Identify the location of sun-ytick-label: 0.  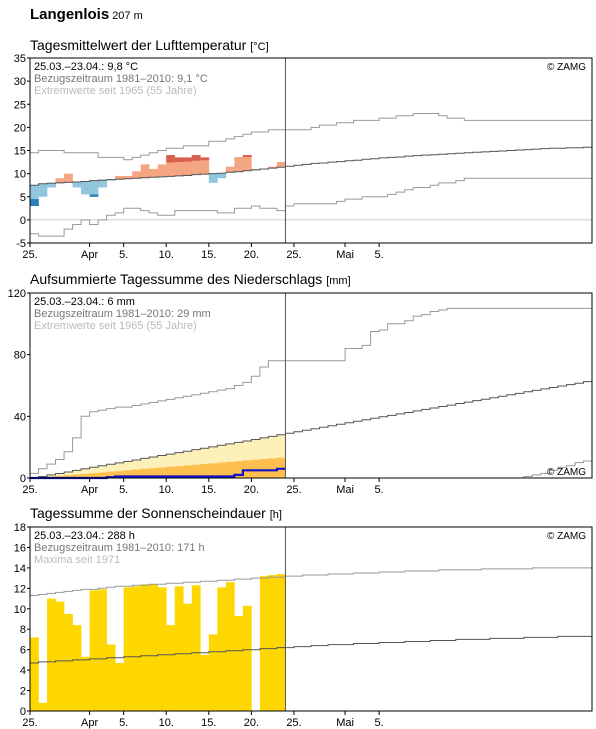
(23, 712).